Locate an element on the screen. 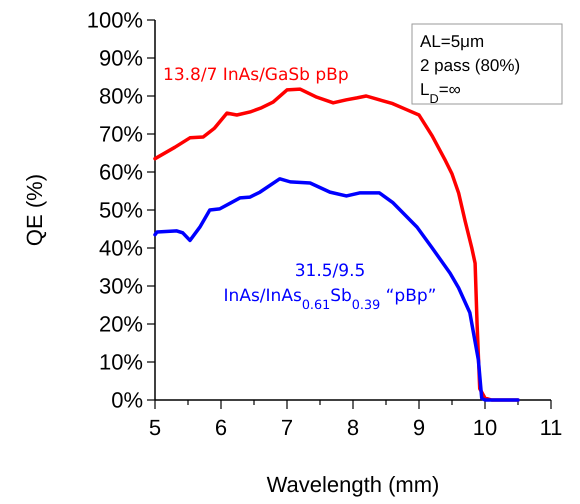 The width and height of the screenshot is (580, 504). x-tick-label: 5 is located at coordinates (155, 427).